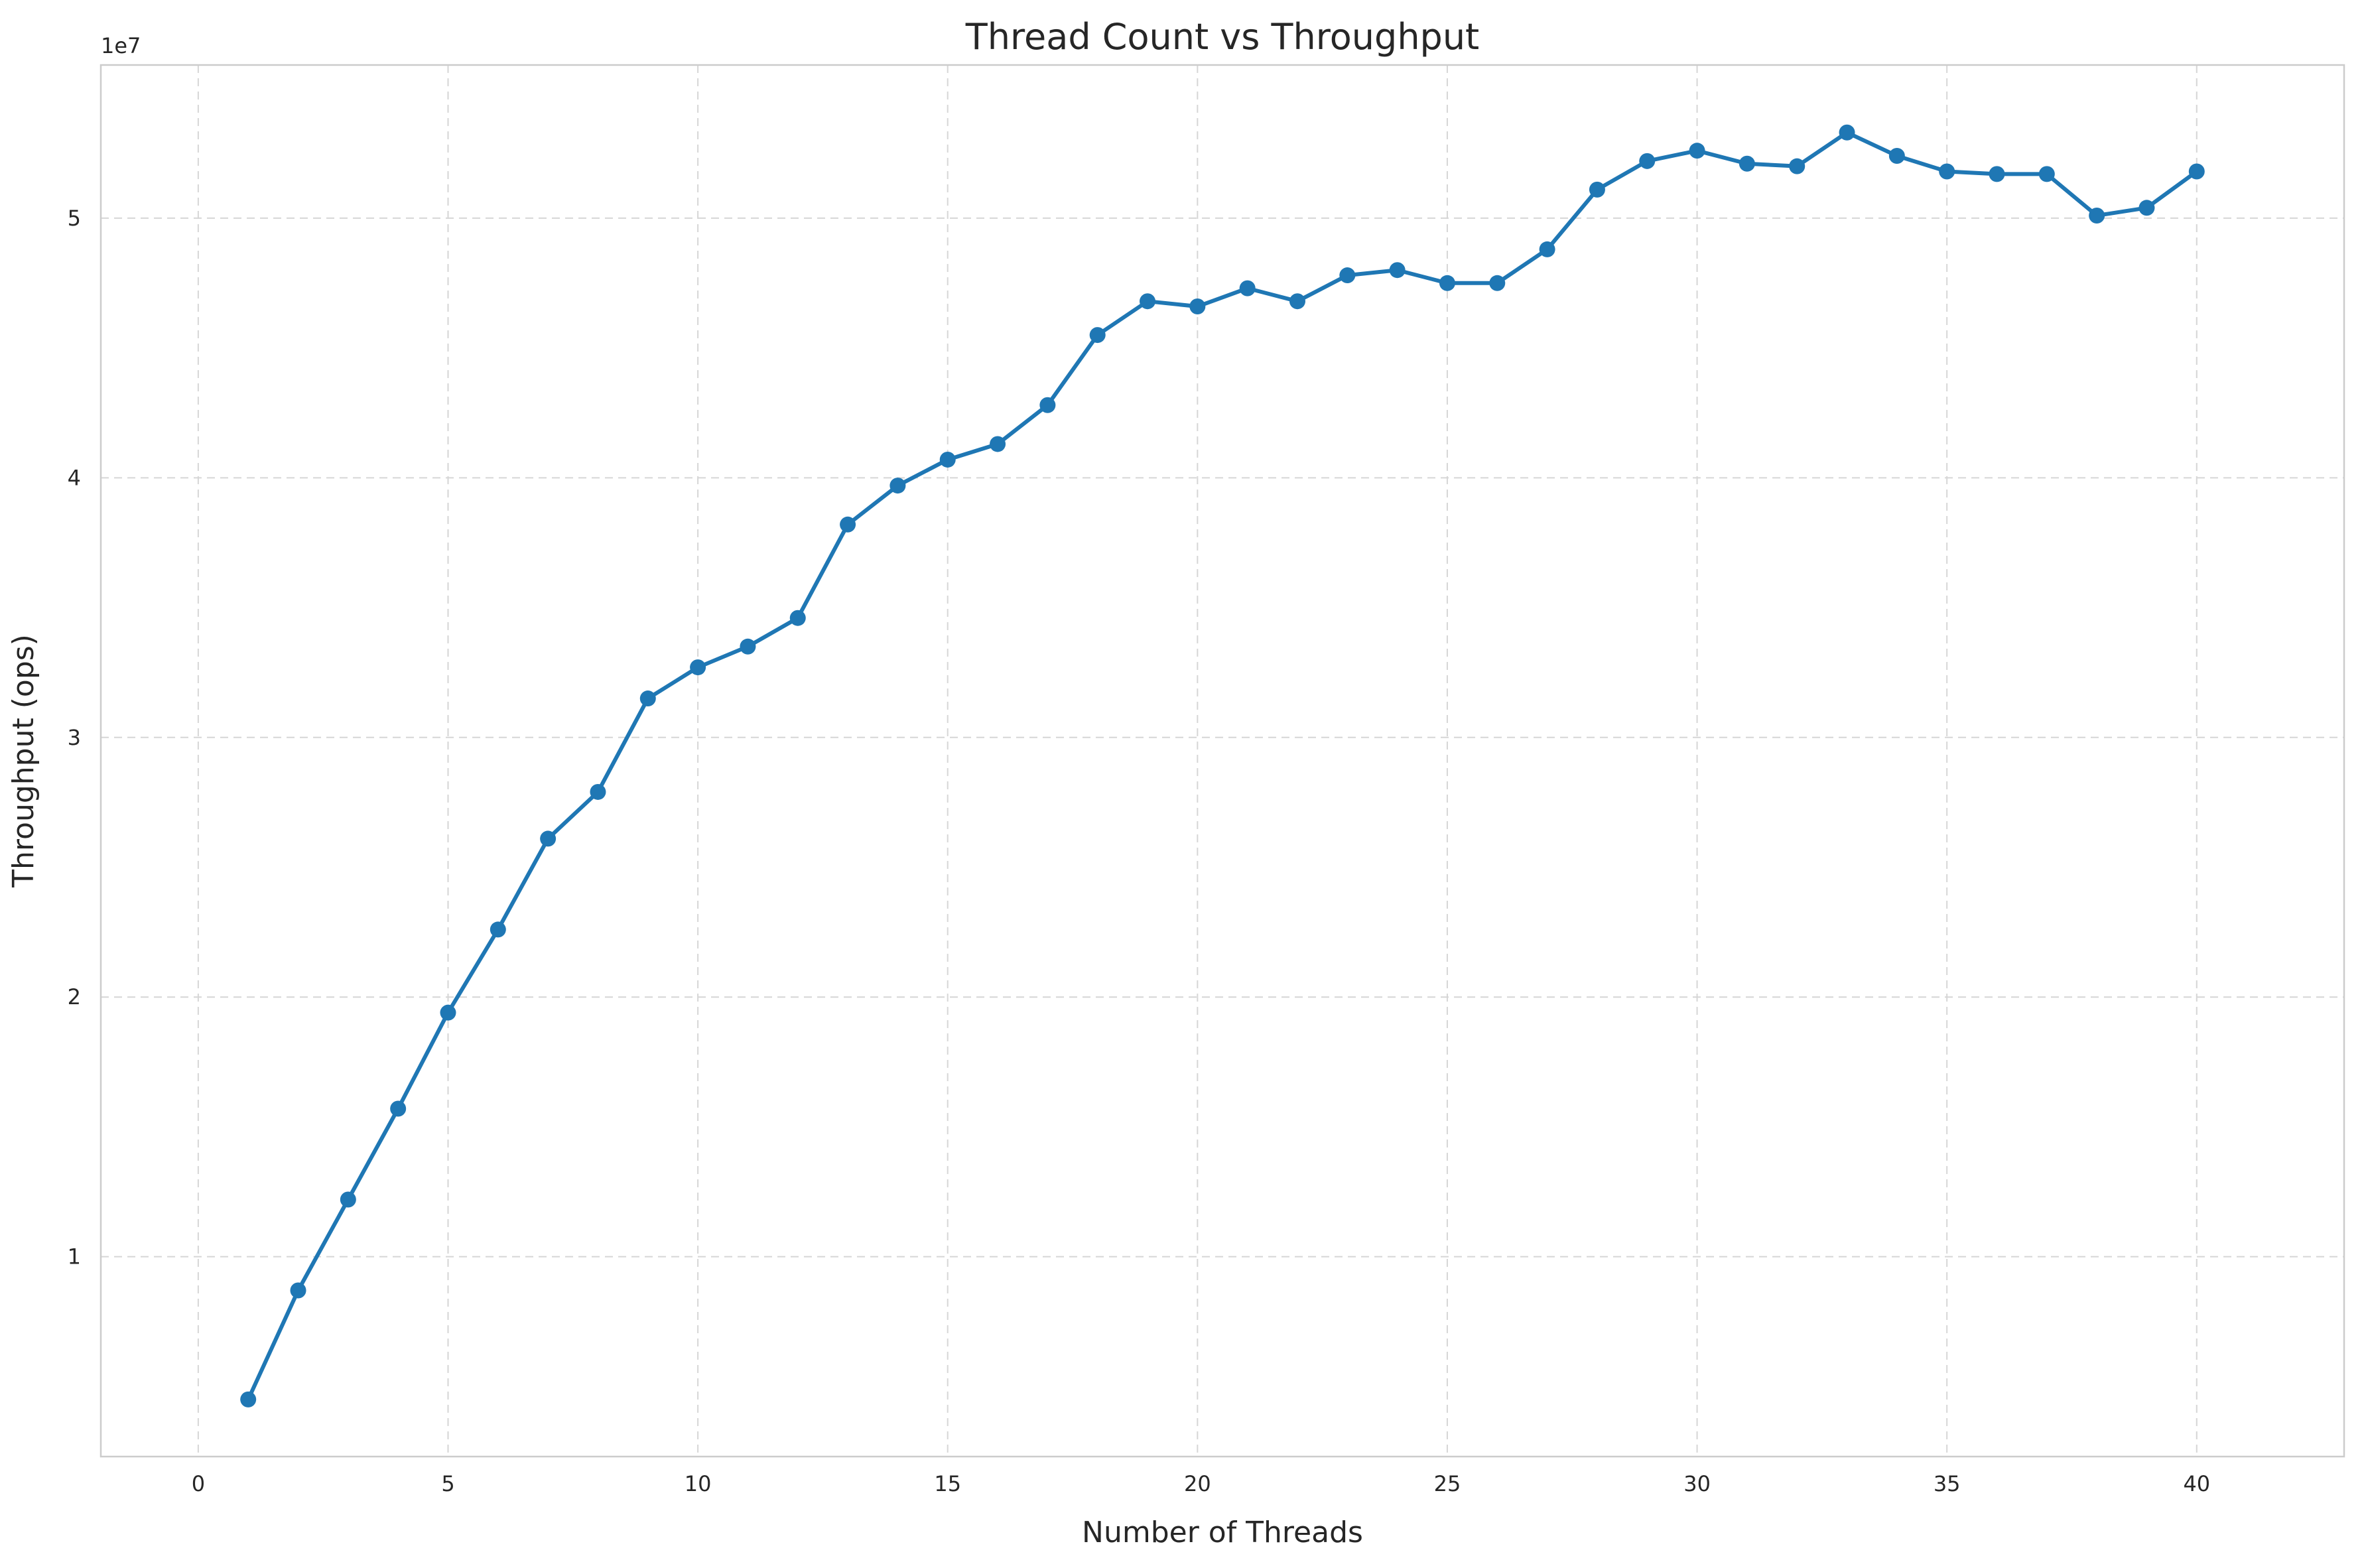 The width and height of the screenshot is (2364, 1568). Describe the element at coordinates (74, 218) in the screenshot. I see `y-tick-label: 5` at that location.